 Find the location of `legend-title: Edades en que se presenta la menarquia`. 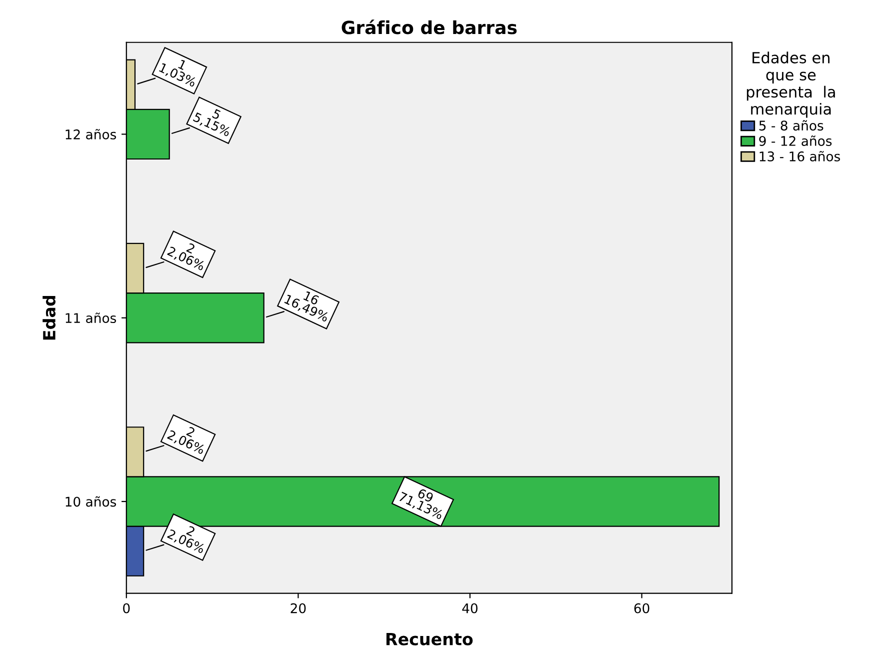

legend-title: Edades en que se presenta la menarquia is located at coordinates (790, 85).